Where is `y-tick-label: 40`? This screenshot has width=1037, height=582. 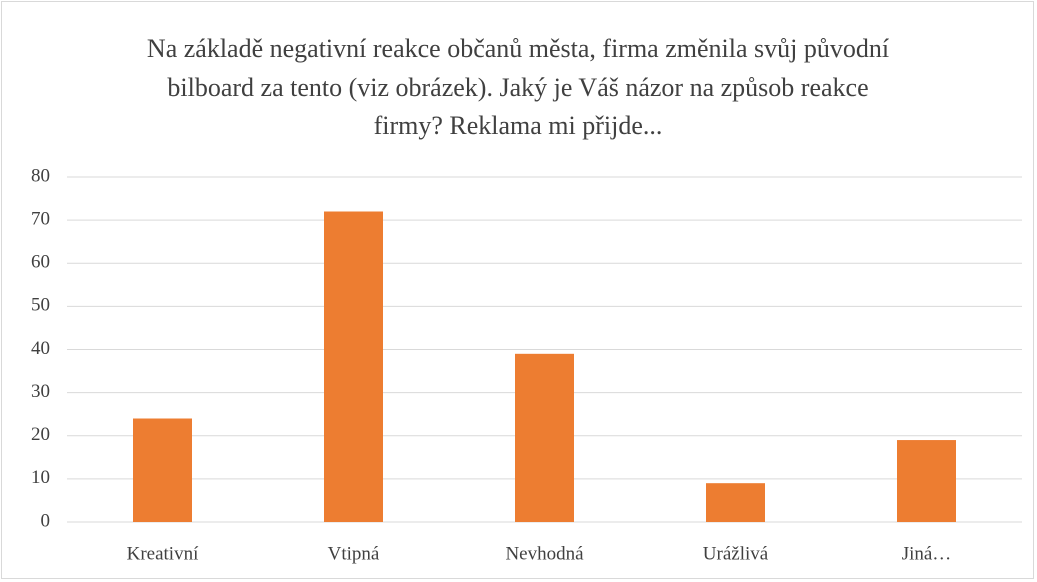 y-tick-label: 40 is located at coordinates (40, 348).